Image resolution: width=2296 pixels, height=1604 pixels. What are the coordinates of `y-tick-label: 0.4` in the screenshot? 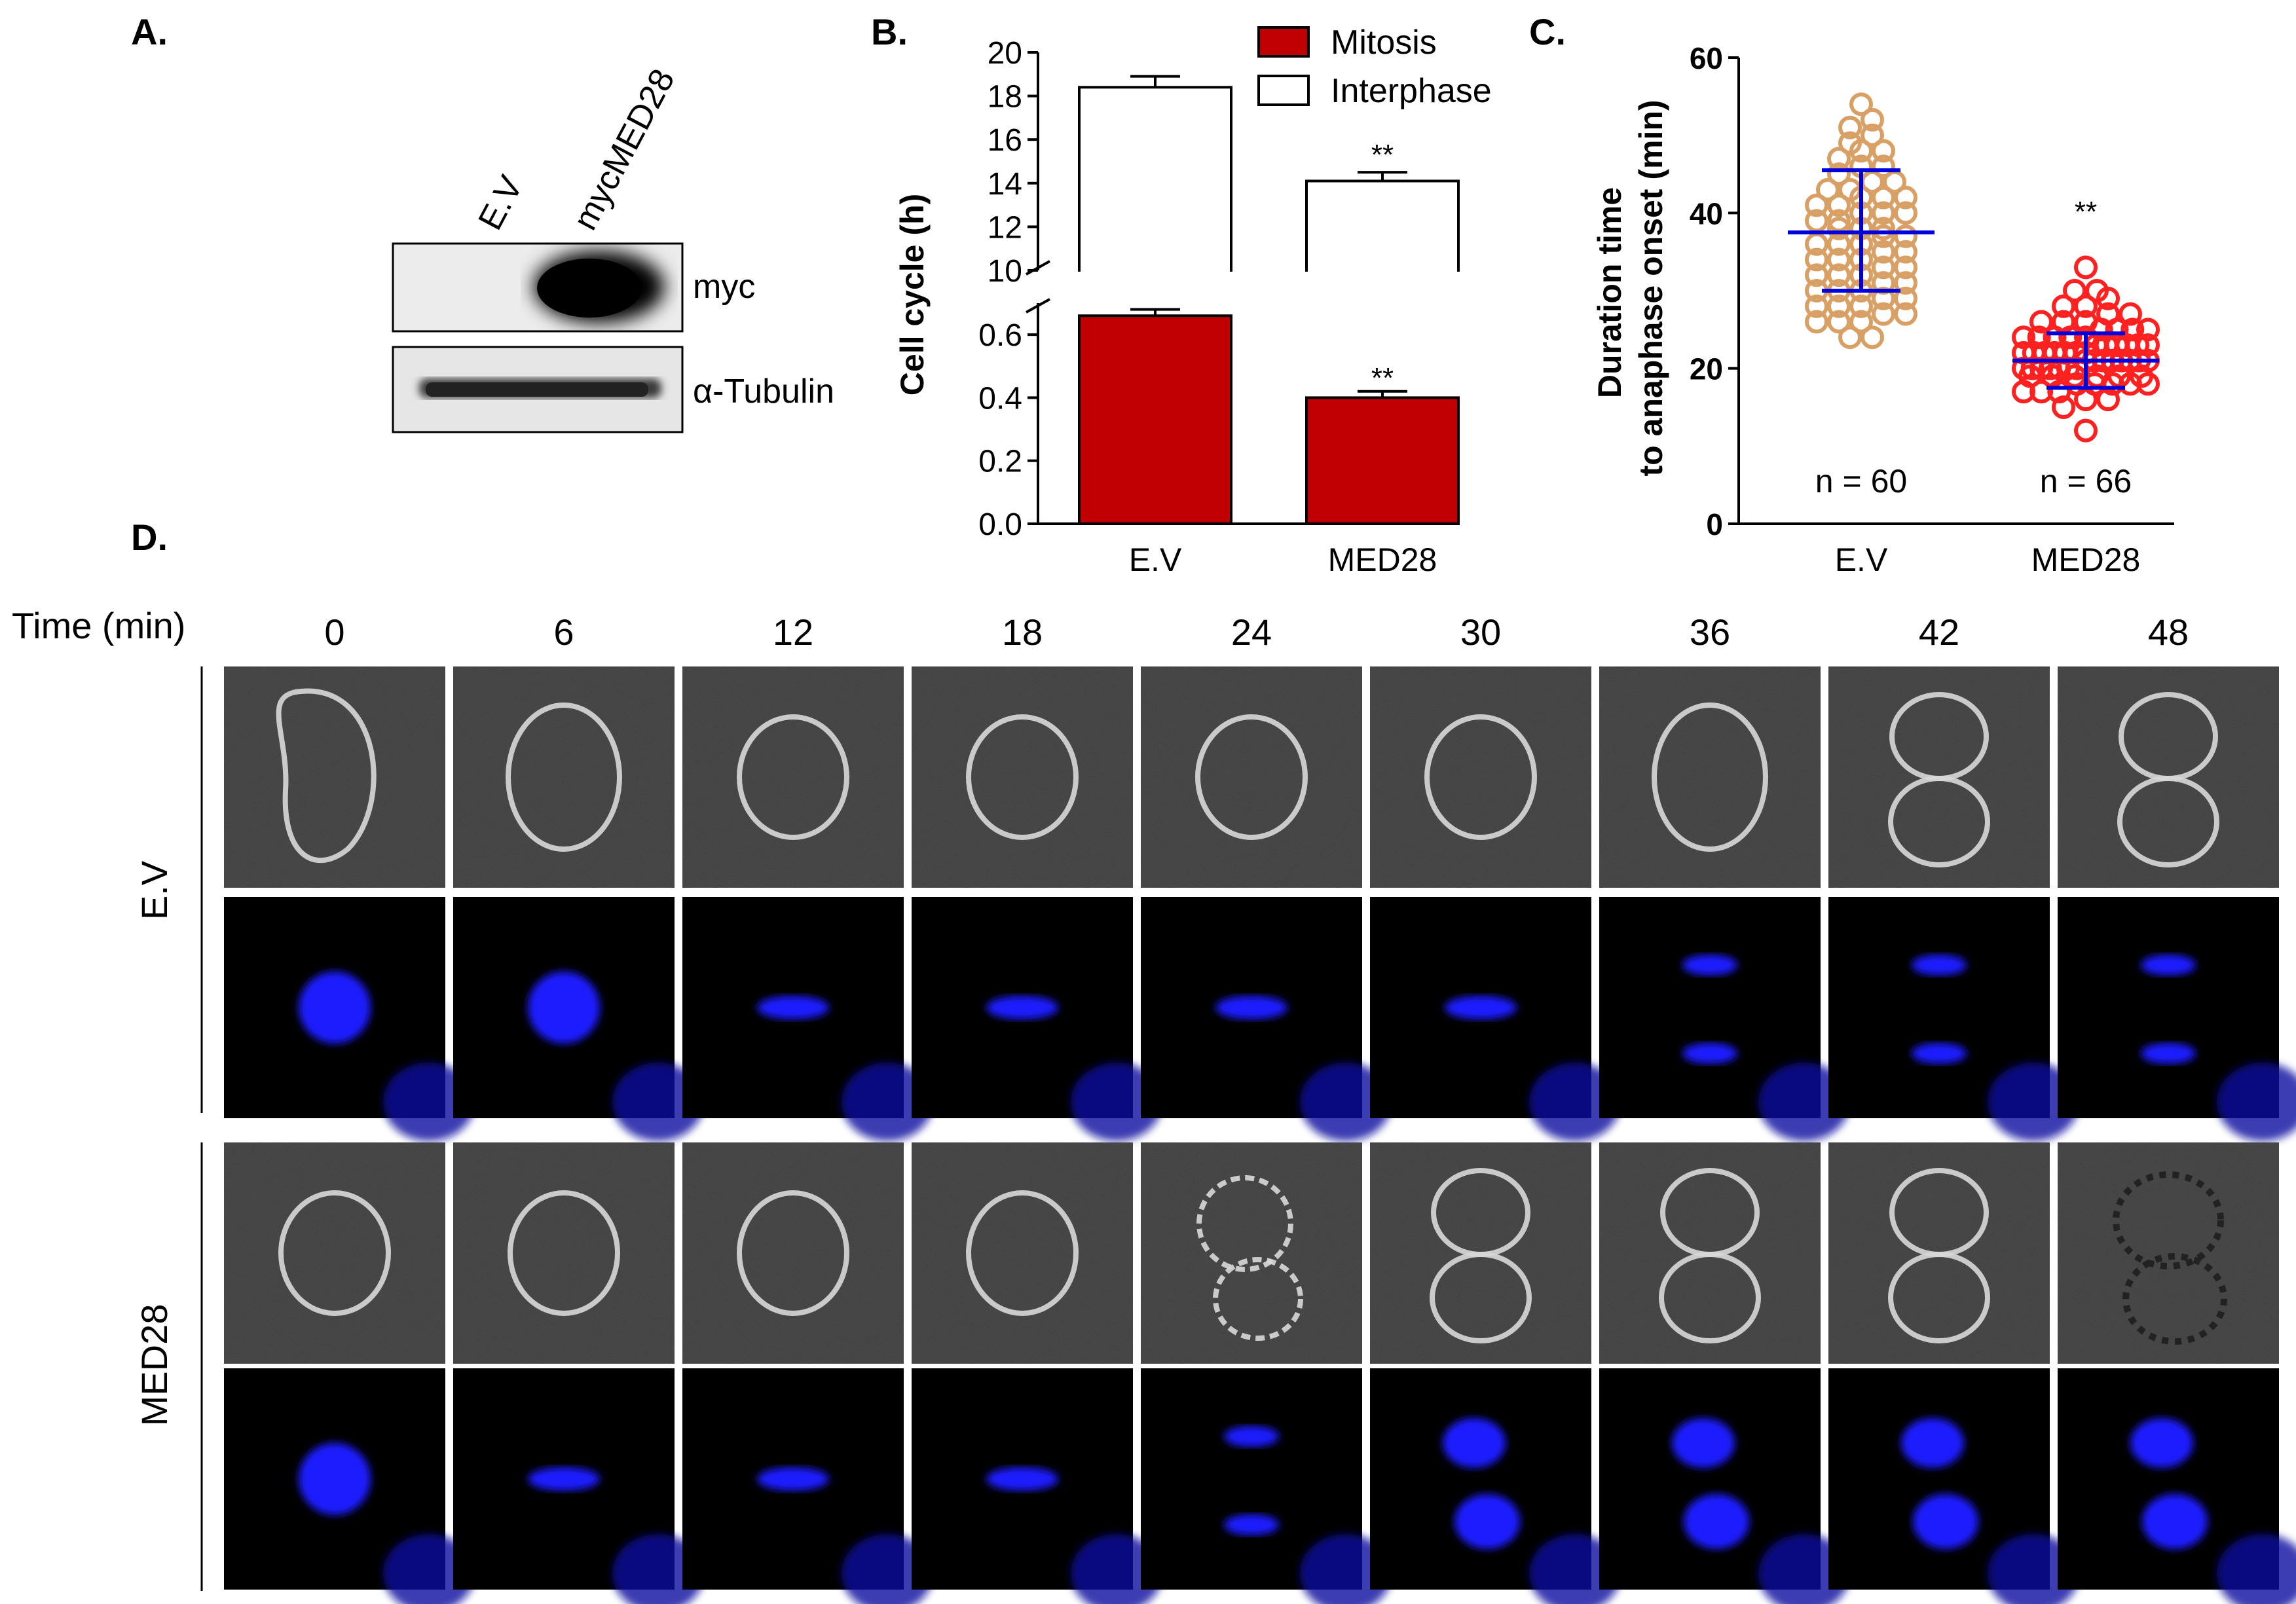 It's located at (1000, 398).